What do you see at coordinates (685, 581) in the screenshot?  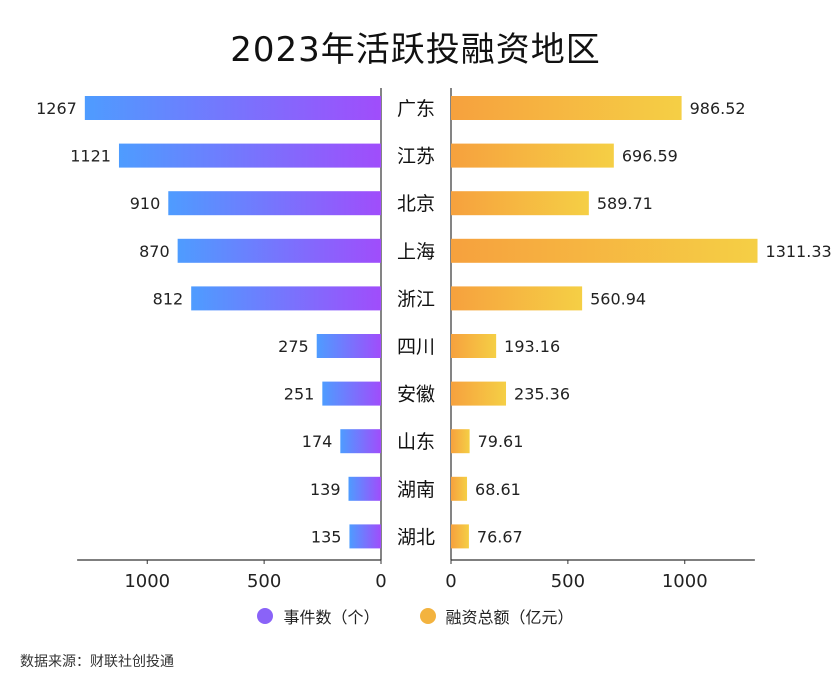 I see `right-tick-label-2: 1000` at bounding box center [685, 581].